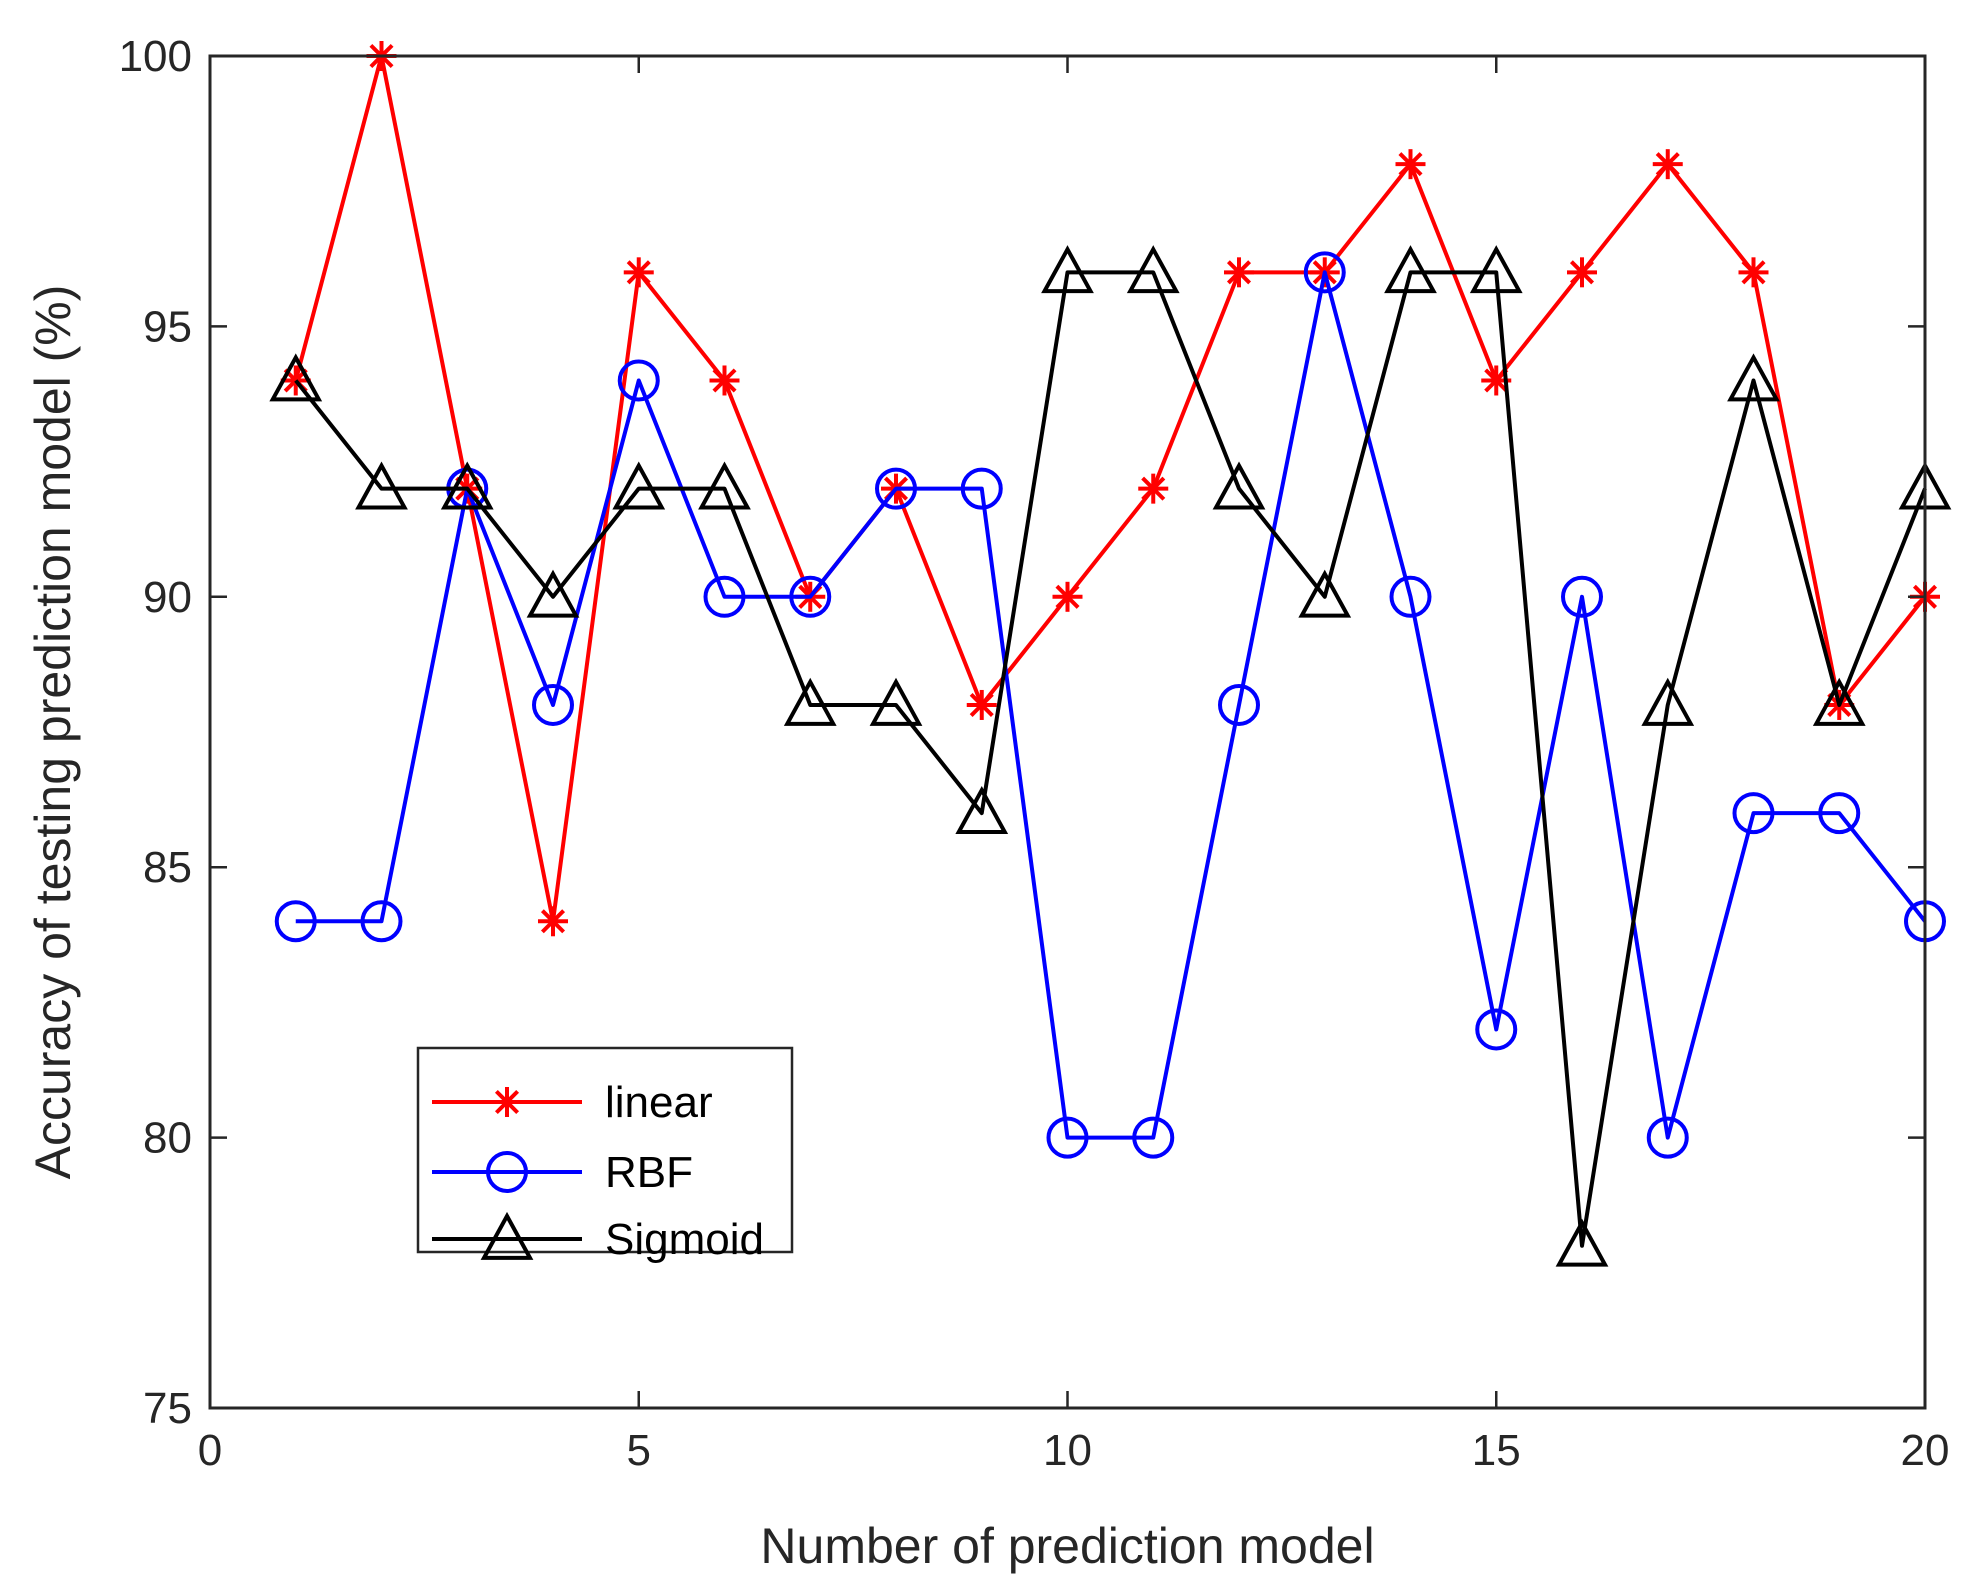 Image resolution: width=1972 pixels, height=1594 pixels. I want to click on legend-marker-sigmoid, so click(507, 1235).